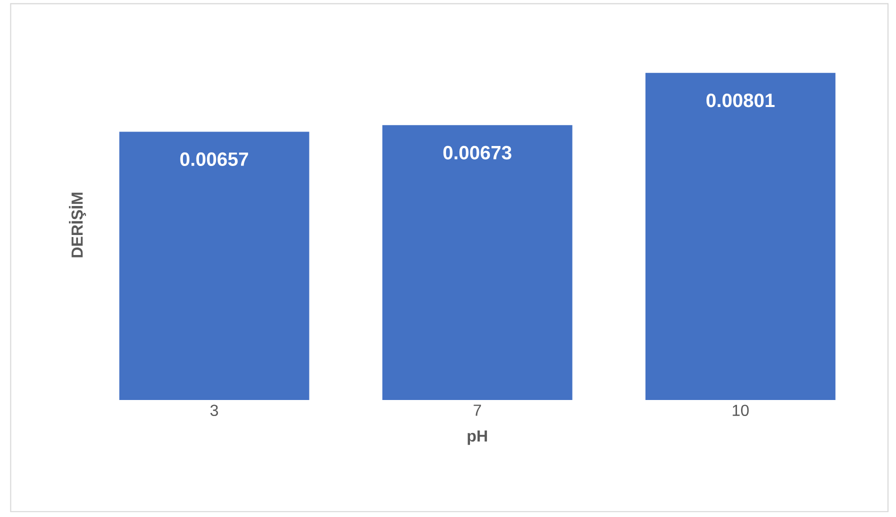  Describe the element at coordinates (740, 101) in the screenshot. I see `data-label: 0.00801` at that location.